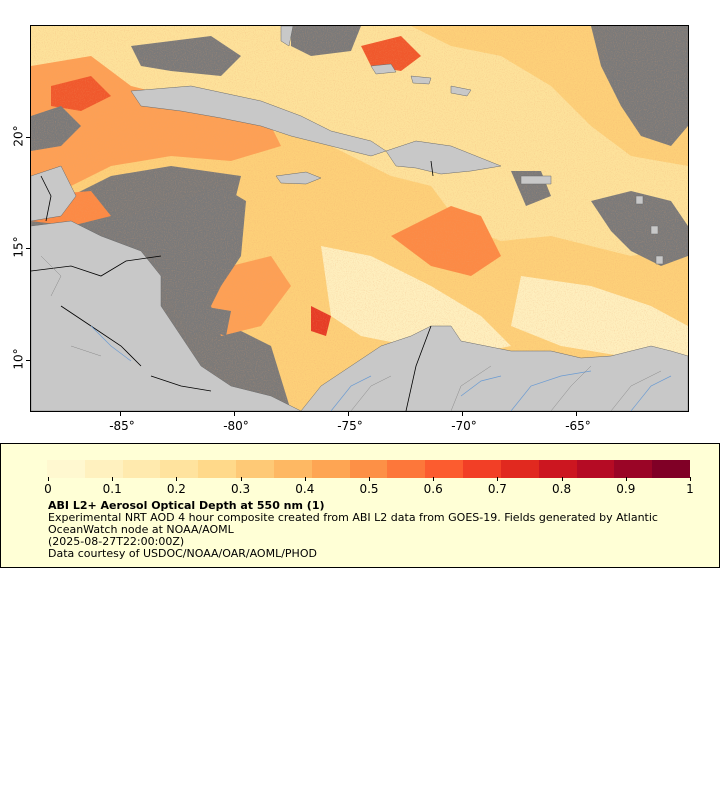 This screenshot has height=800, width=720. What do you see at coordinates (112, 489) in the screenshot?
I see `colorbar-tick-label: 0.1` at bounding box center [112, 489].